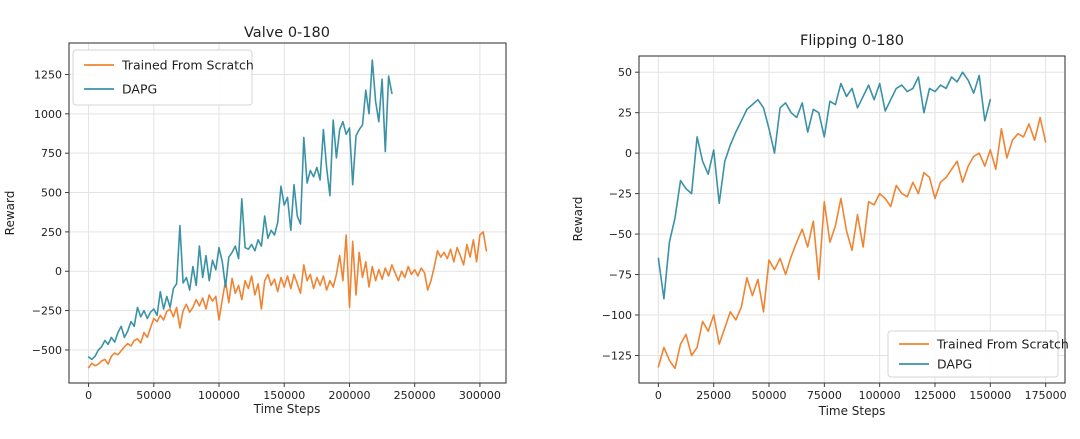  What do you see at coordinates (51, 232) in the screenshot?
I see `y-tick-label: 250` at bounding box center [51, 232].